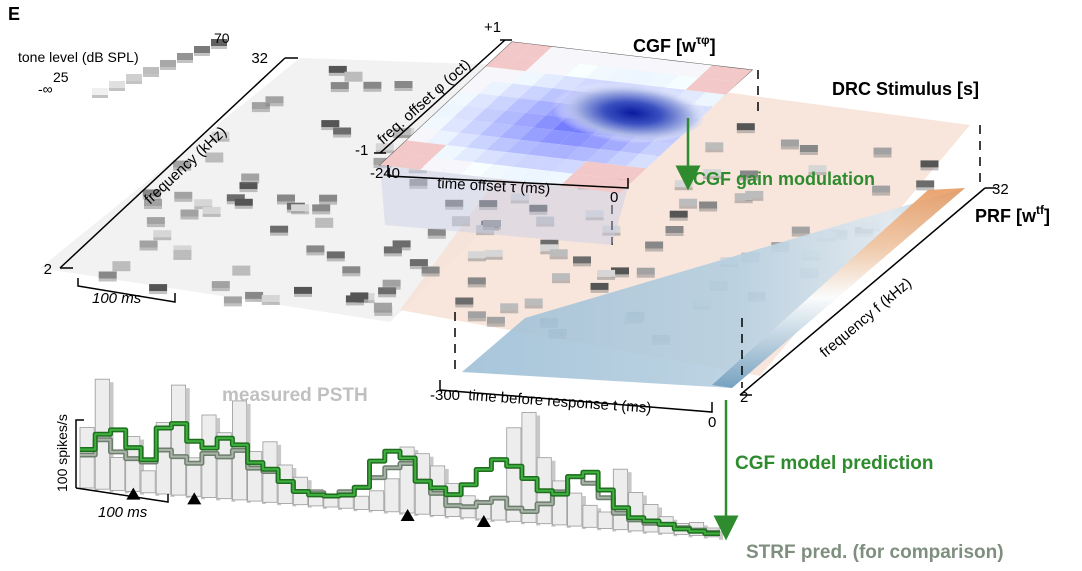 Image resolution: width=1082 pixels, height=571 pixels. I want to click on prf-freq-bottom: 2, so click(744, 397).